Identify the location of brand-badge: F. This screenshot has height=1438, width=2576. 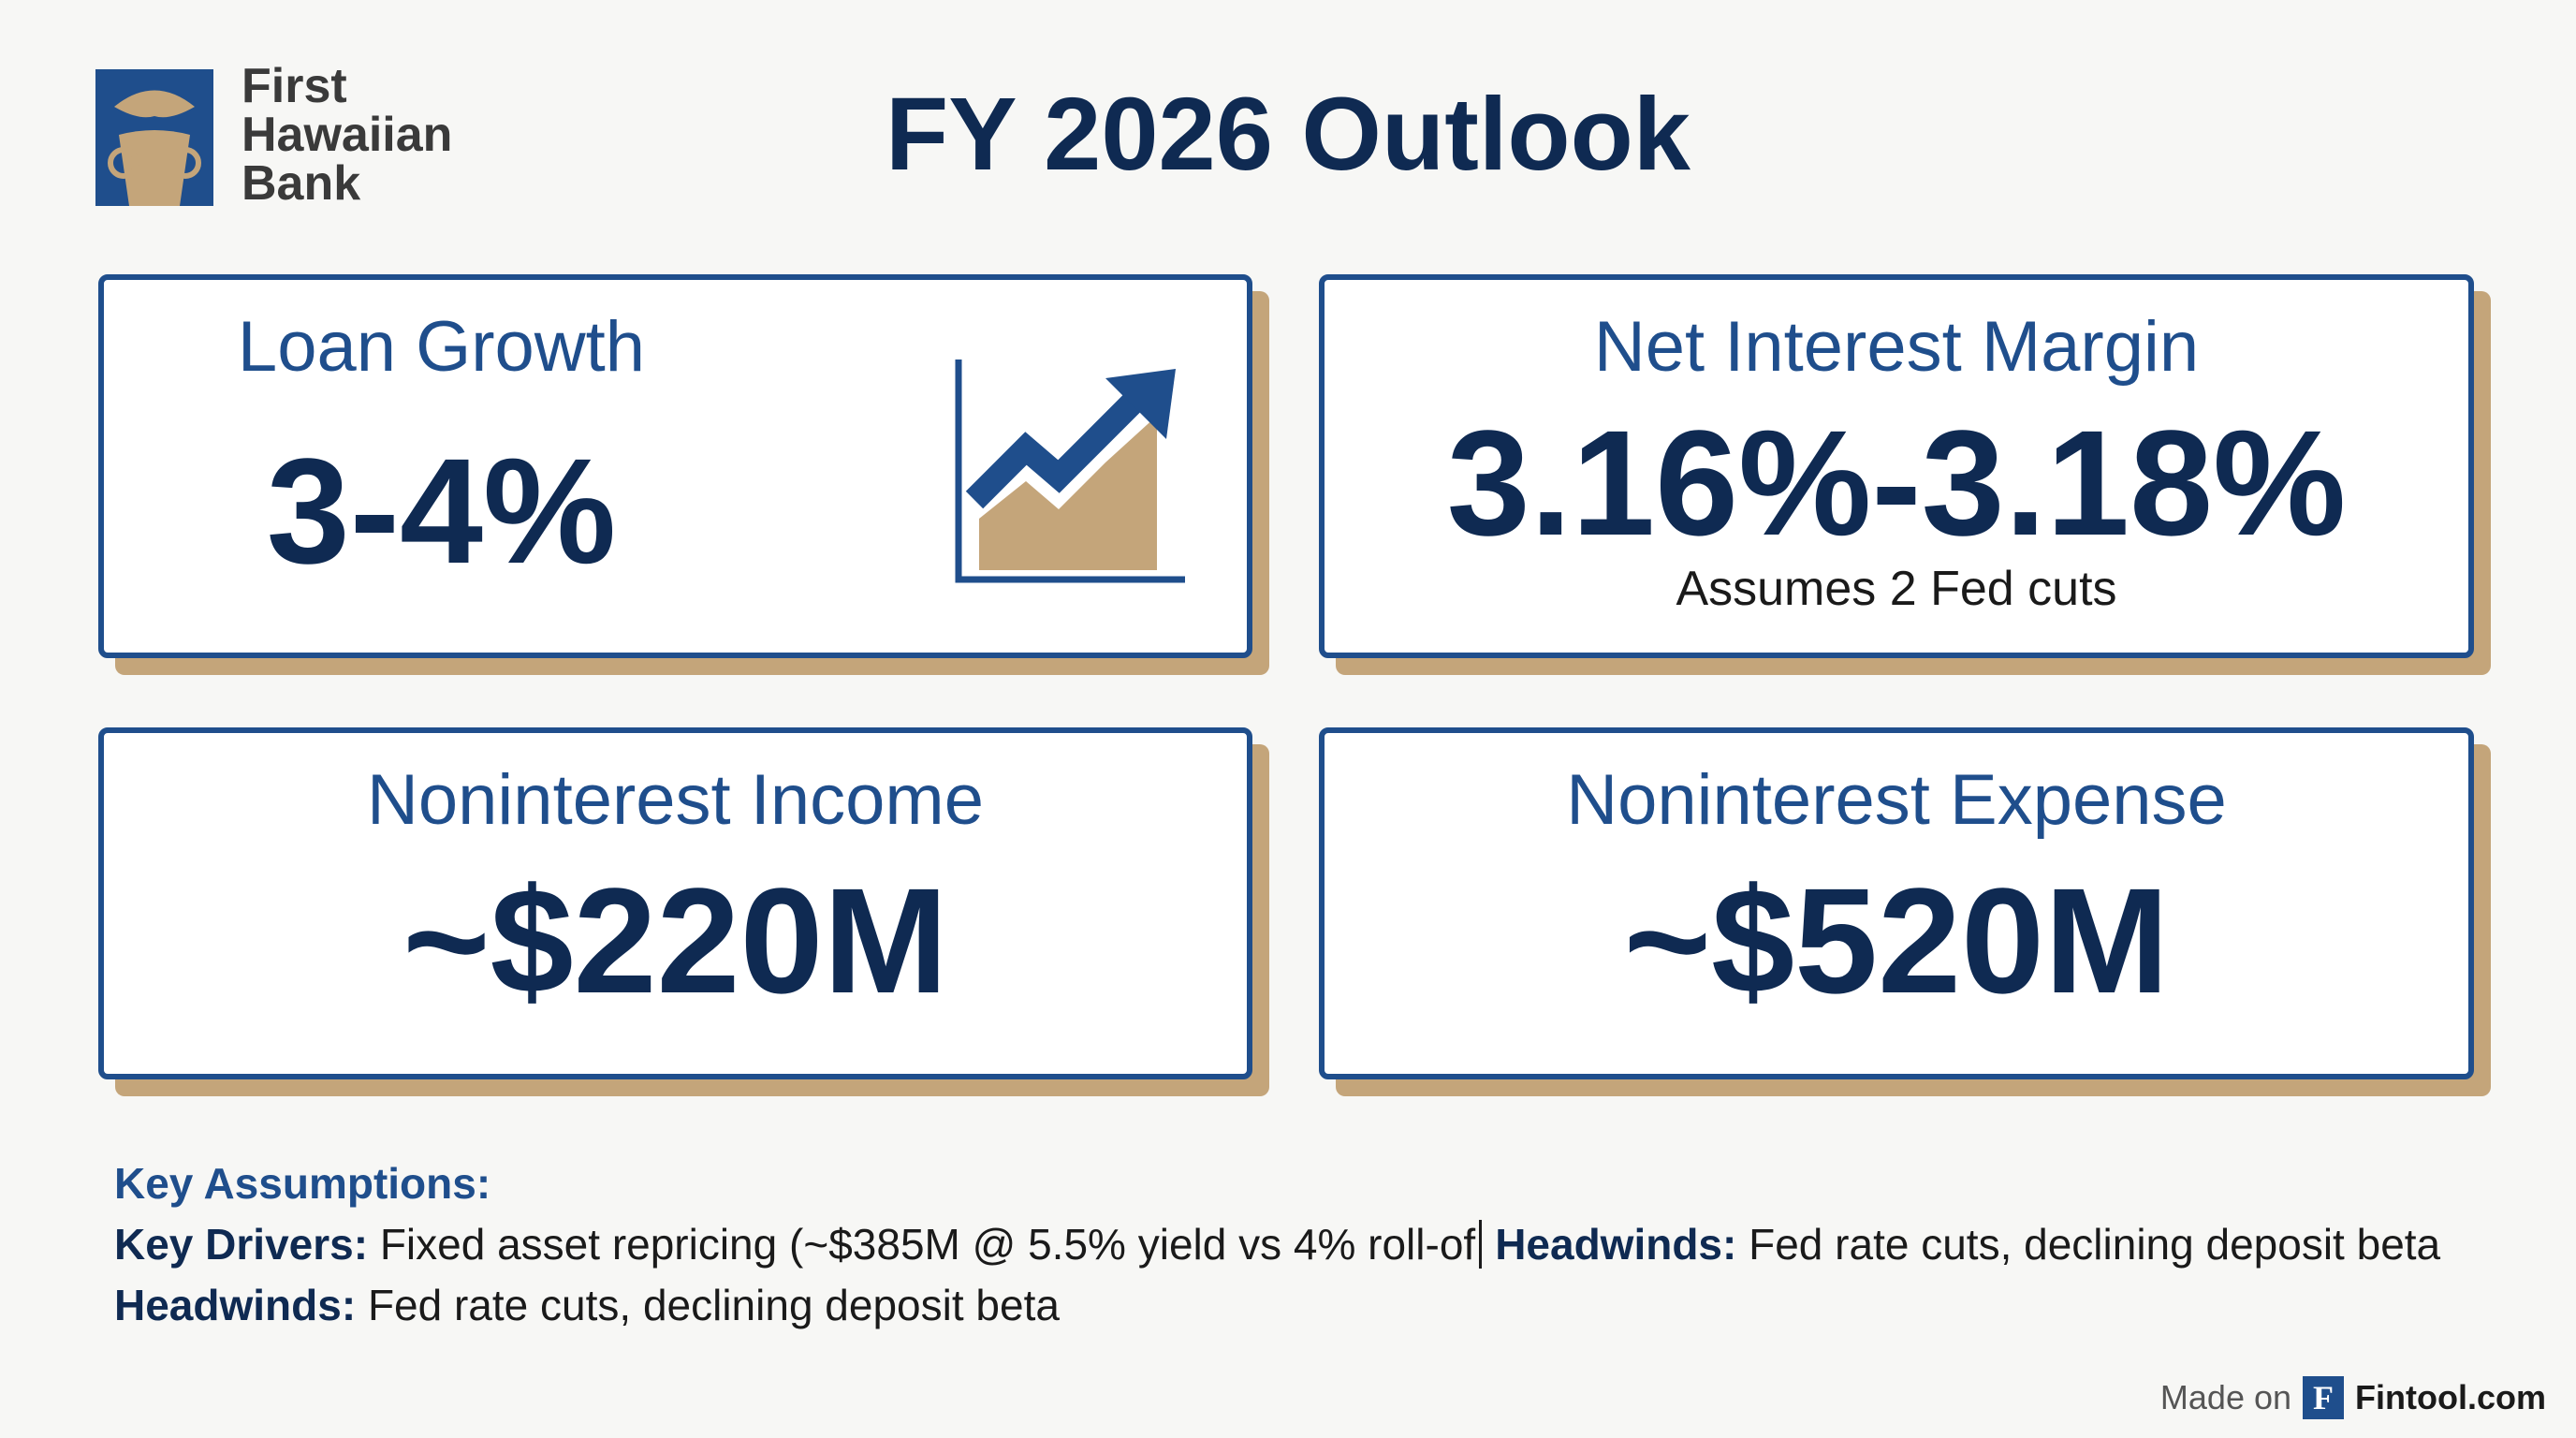
(2324, 1397).